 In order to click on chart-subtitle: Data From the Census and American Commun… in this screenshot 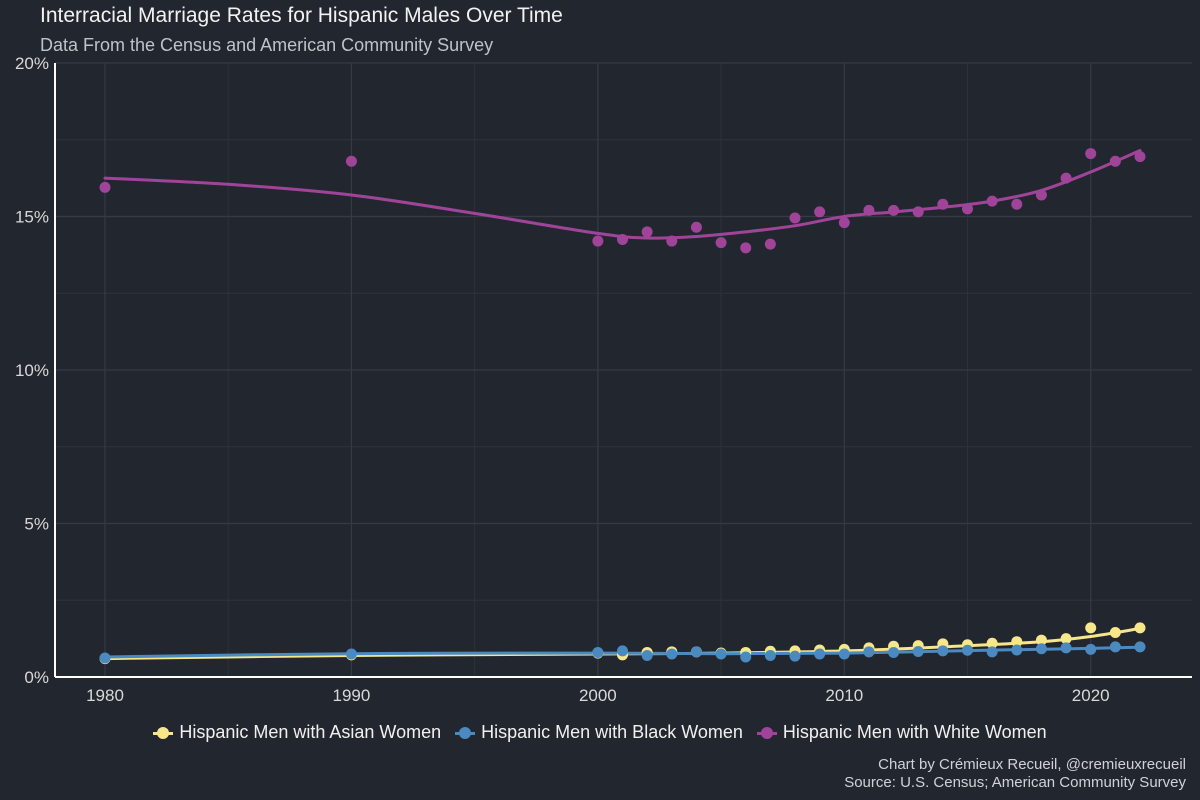, I will do `click(267, 45)`.